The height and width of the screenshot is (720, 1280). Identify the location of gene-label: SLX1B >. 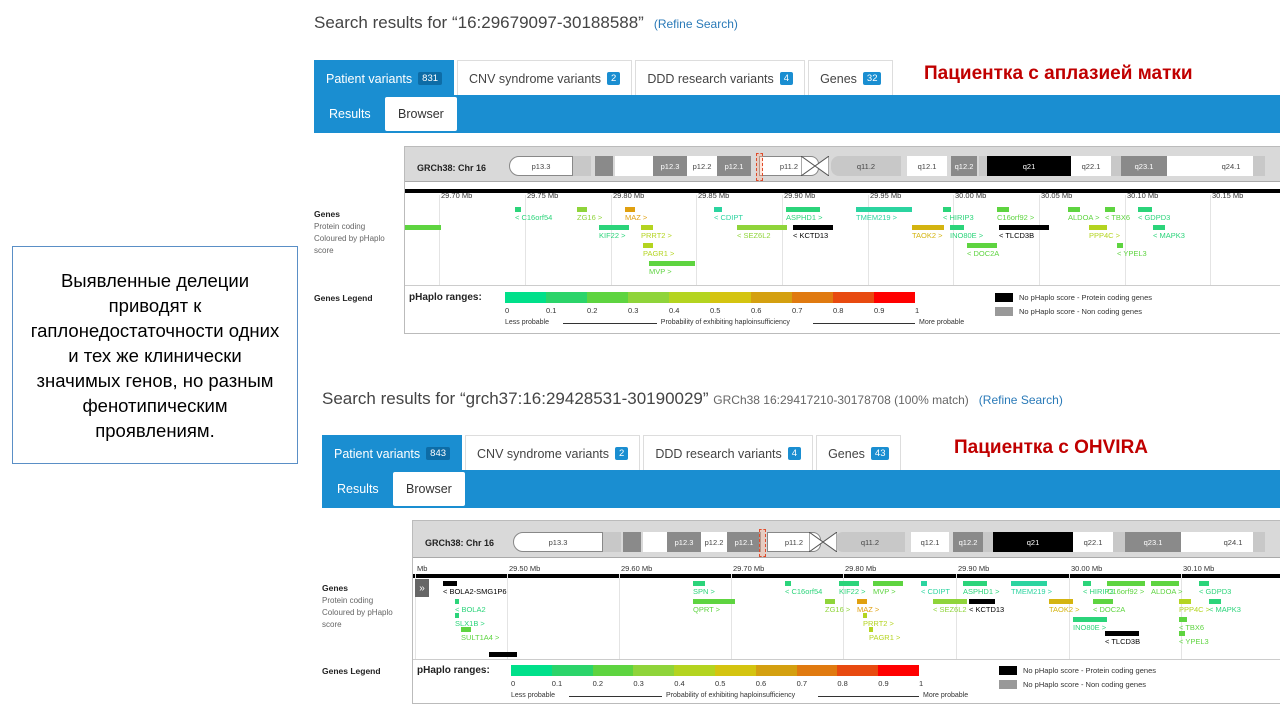
(470, 623).